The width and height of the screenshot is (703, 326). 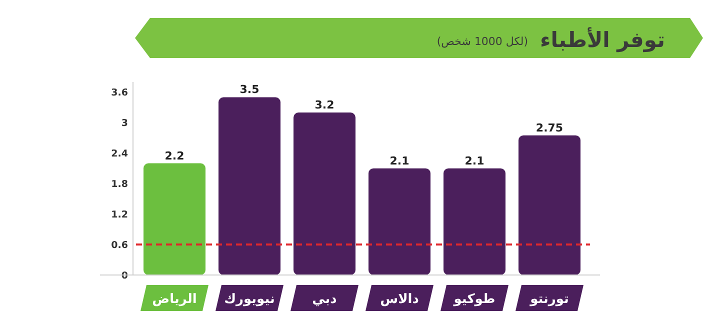 What do you see at coordinates (550, 127) in the screenshot?
I see `data-label: 2.75` at bounding box center [550, 127].